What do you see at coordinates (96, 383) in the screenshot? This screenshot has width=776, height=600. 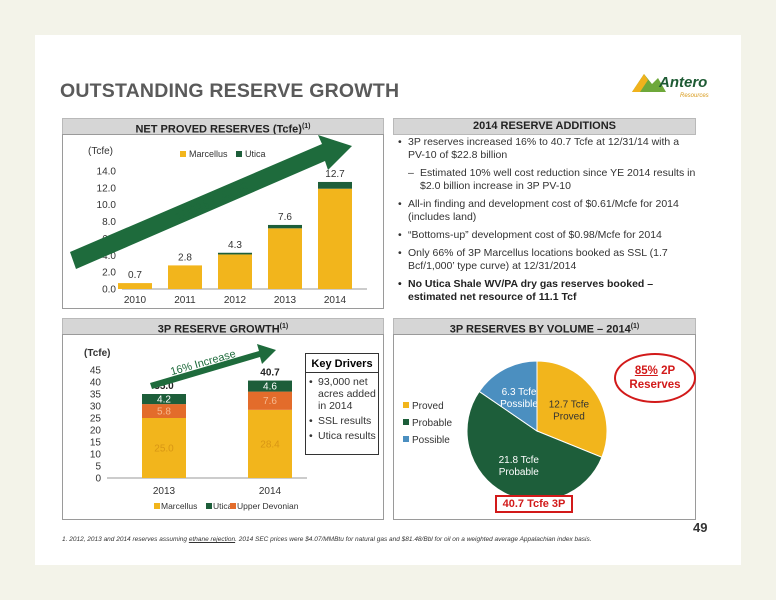 I see `y-tick-label: 40` at bounding box center [96, 383].